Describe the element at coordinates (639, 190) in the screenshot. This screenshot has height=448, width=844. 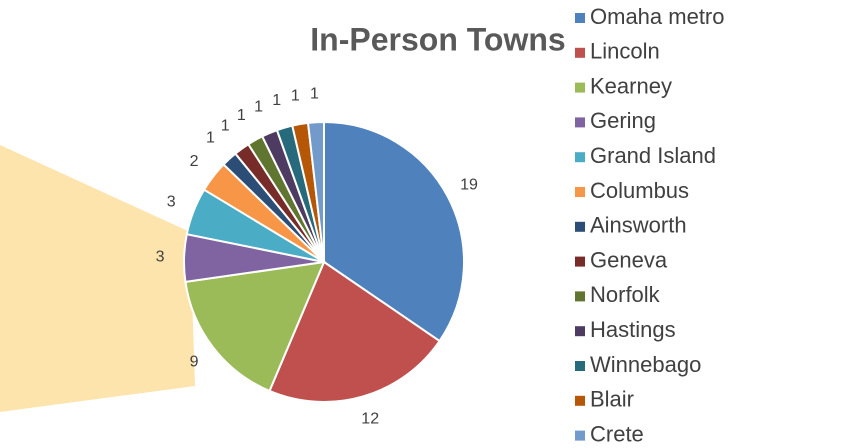
I see `legend-label: Columbus` at that location.